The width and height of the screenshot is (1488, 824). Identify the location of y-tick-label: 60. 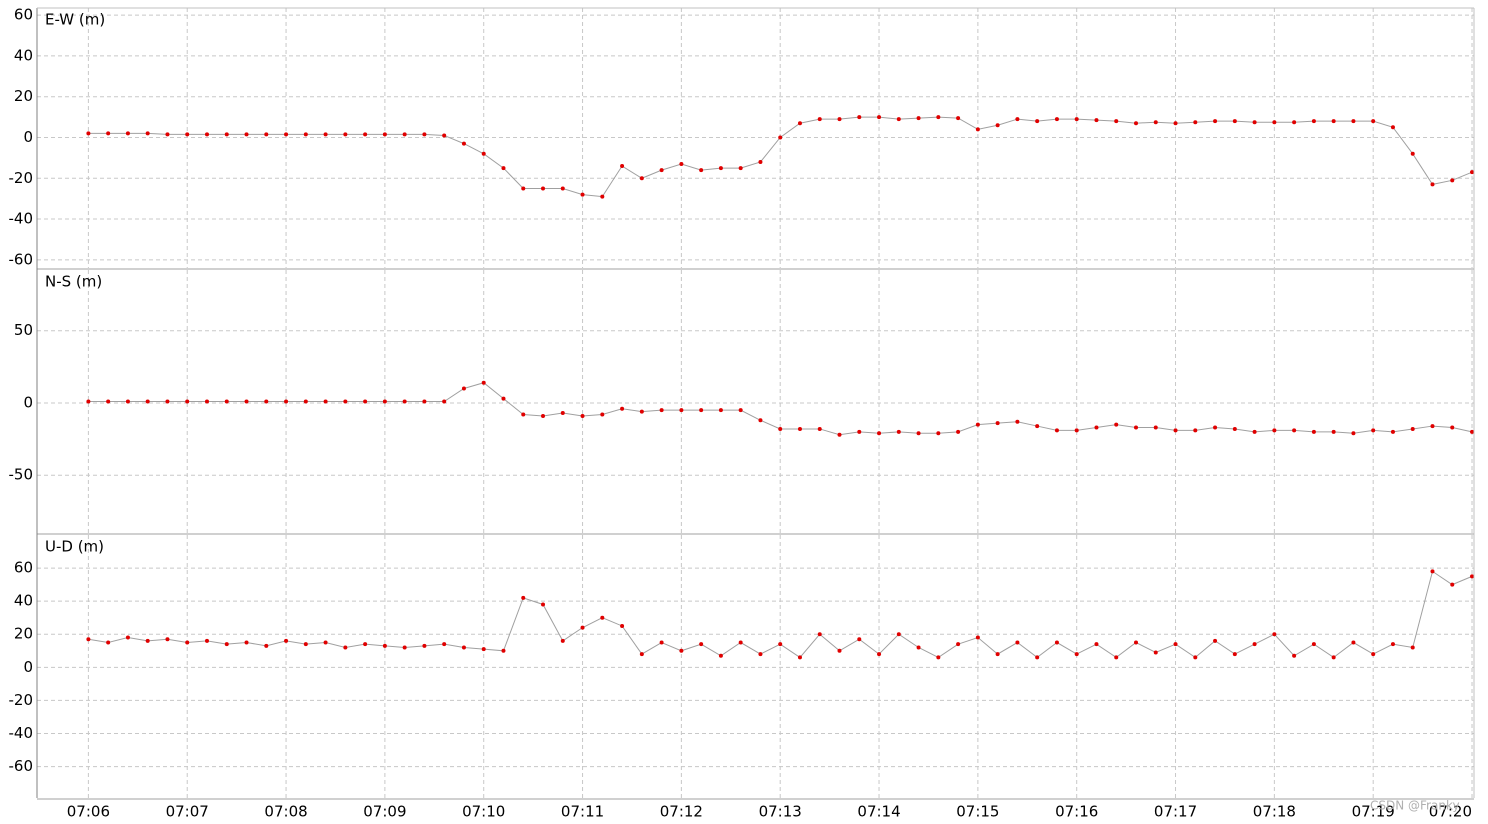
(23, 568).